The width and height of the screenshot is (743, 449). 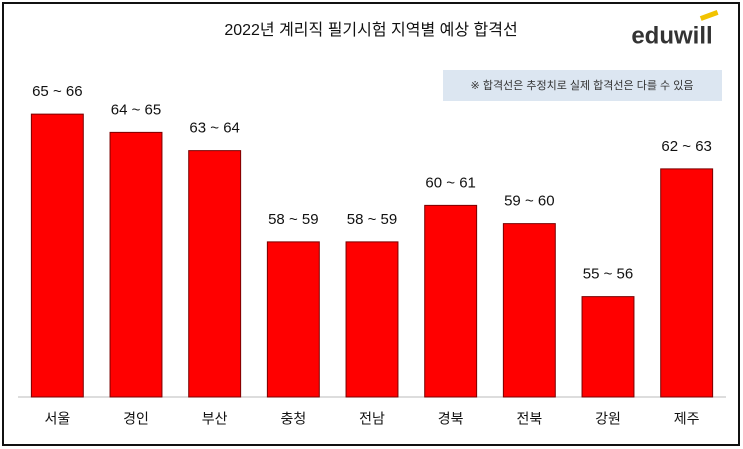 I want to click on value-label: 59 ~ 60, so click(x=529, y=201).